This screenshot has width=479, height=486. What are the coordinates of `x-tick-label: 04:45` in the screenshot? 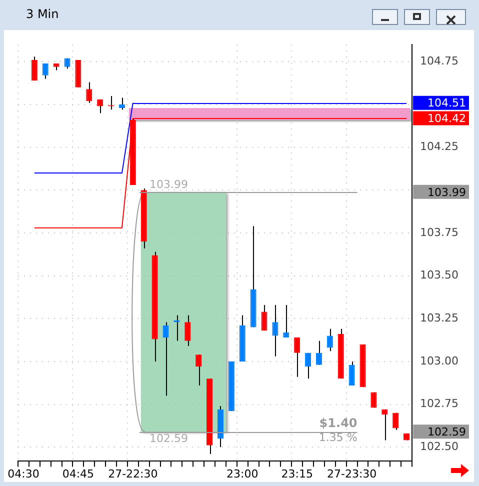 It's located at (78, 473).